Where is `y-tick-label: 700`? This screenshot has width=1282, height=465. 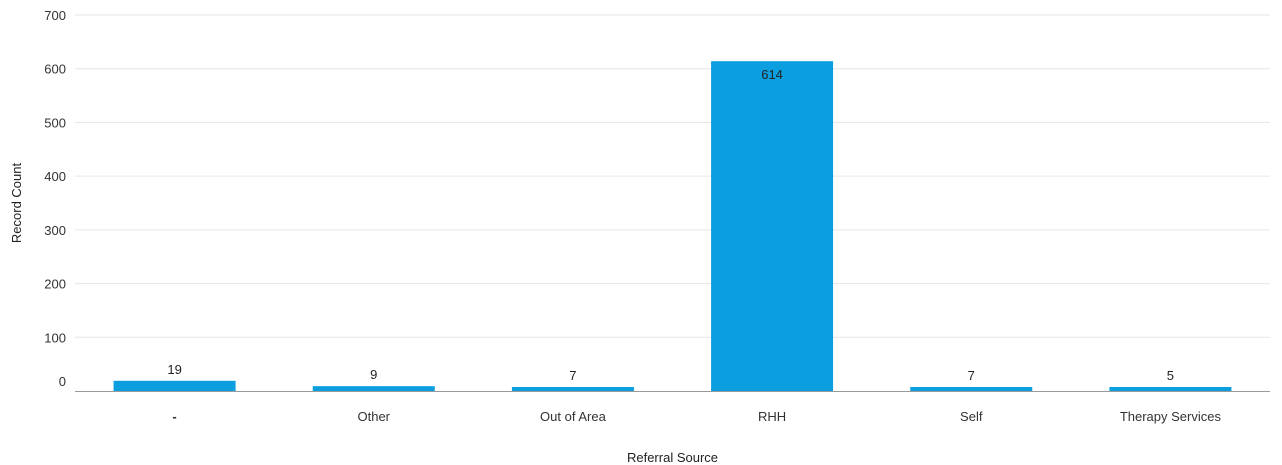
y-tick-label: 700 is located at coordinates (55, 15).